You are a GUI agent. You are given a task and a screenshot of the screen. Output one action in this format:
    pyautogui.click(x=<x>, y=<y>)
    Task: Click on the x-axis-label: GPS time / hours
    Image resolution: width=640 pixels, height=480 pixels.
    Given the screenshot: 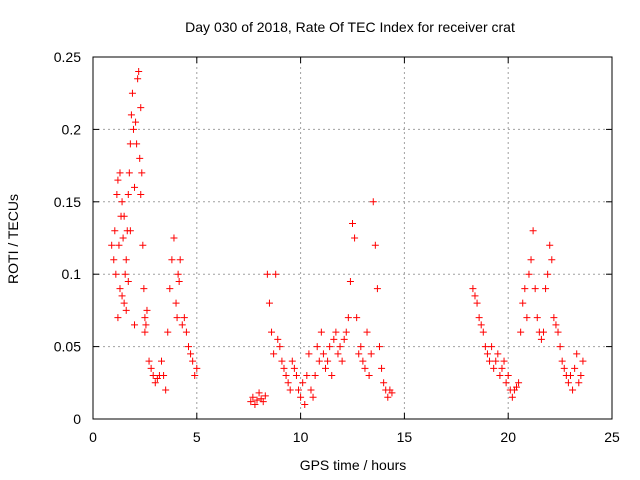 What is the action you would take?
    pyautogui.click(x=353, y=465)
    